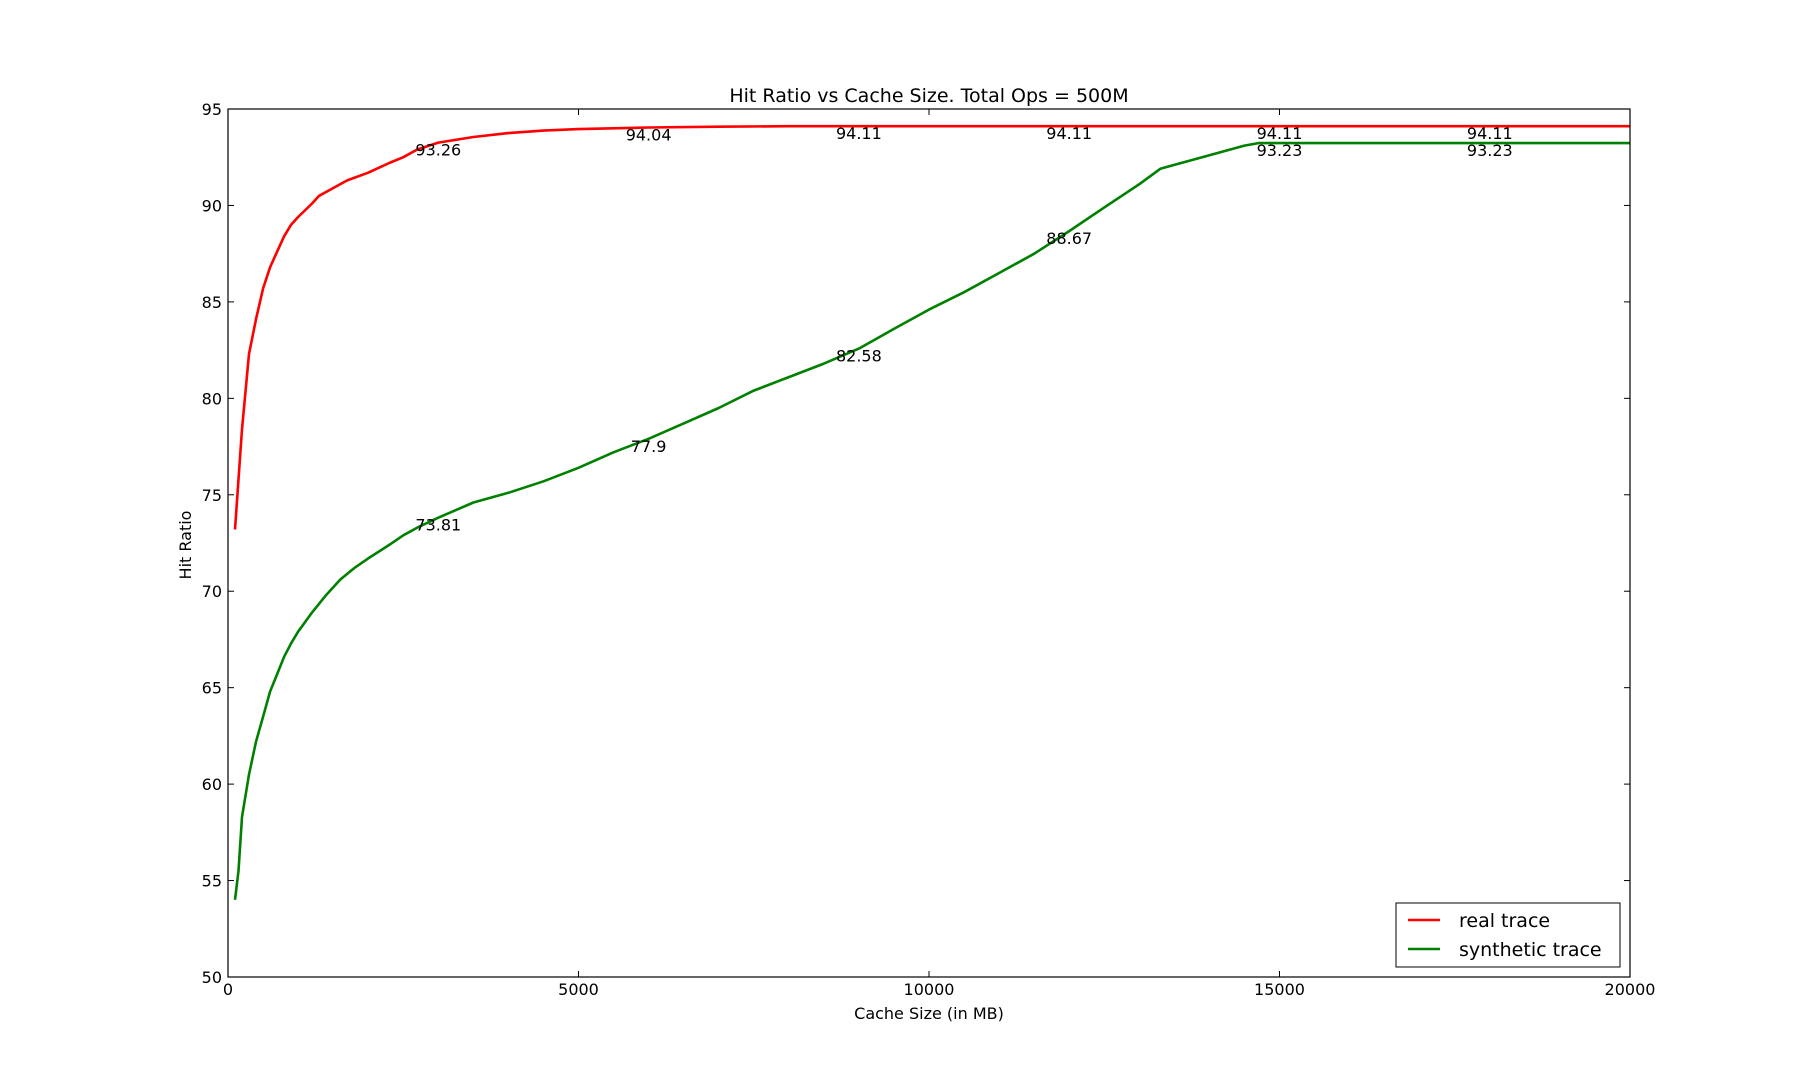 The image size is (1800, 1084). I want to click on y-tick-label: 85, so click(212, 302).